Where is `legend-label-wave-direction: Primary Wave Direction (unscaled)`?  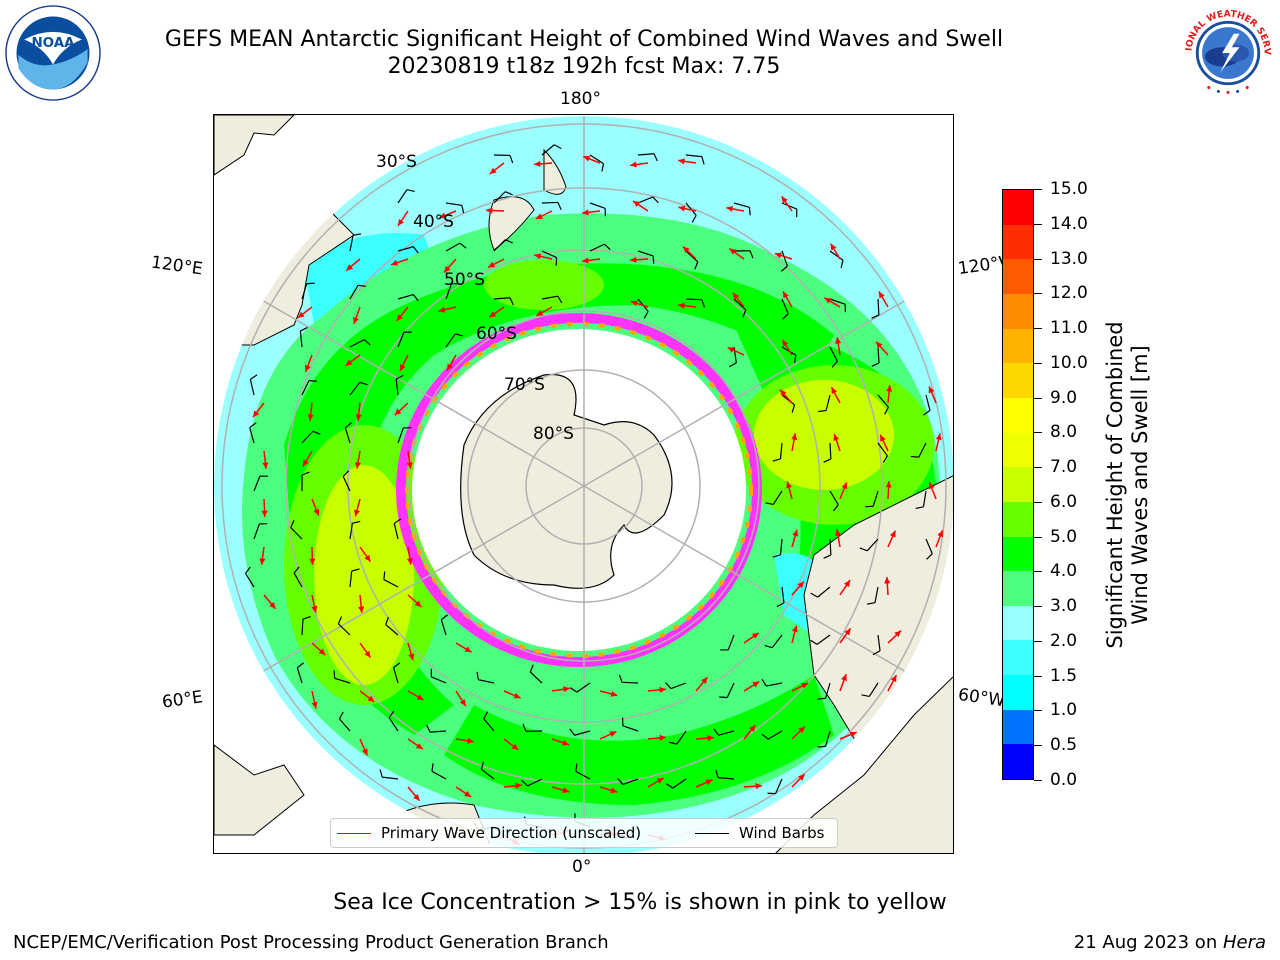
legend-label-wave-direction: Primary Wave Direction (unscaled) is located at coordinates (511, 833).